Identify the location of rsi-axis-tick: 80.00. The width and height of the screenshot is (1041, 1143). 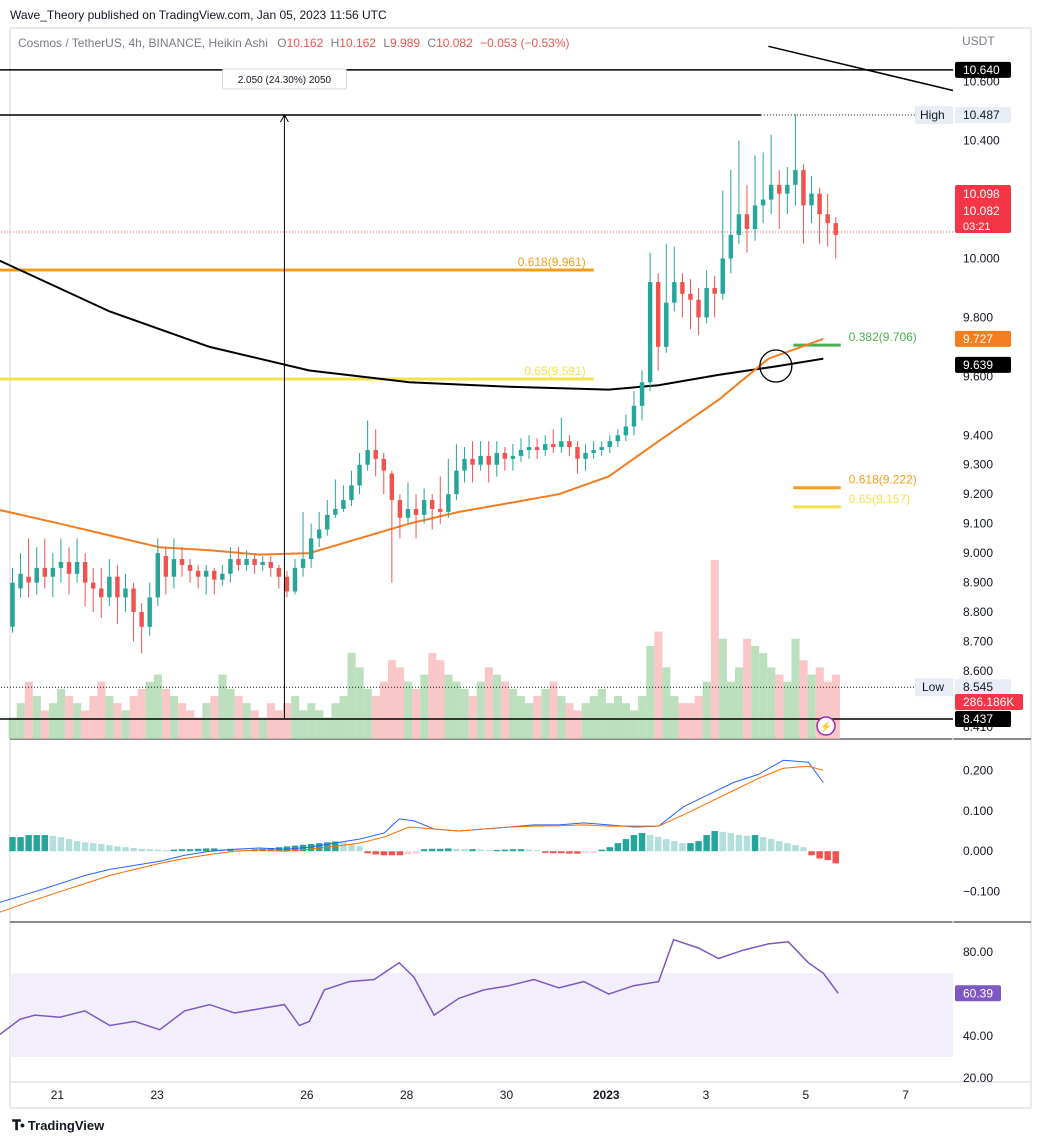
(978, 952).